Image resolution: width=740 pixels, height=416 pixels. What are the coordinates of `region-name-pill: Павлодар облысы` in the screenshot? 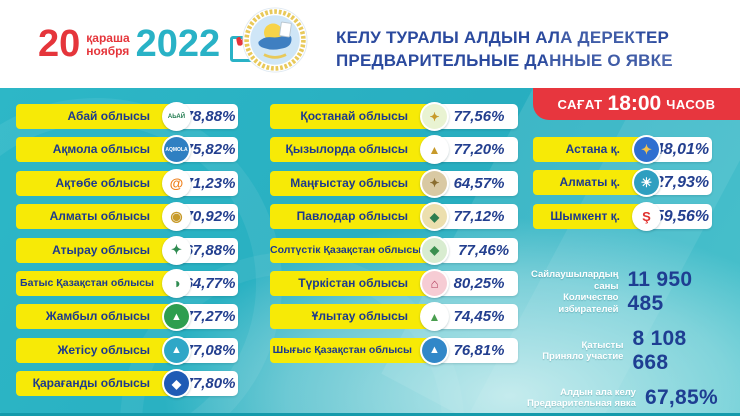 It's located at (350, 217).